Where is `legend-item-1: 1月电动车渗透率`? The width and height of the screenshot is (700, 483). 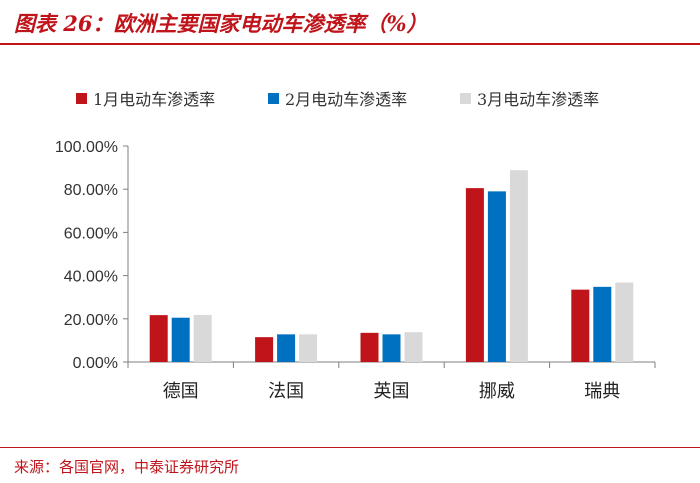 legend-item-1: 1月电动车渗透率 is located at coordinates (145, 98).